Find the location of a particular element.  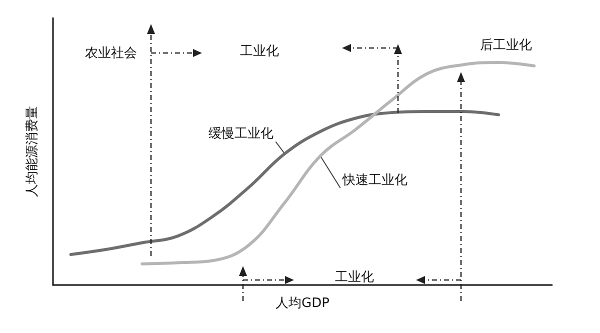

text: 后工业化 is located at coordinates (506, 45).